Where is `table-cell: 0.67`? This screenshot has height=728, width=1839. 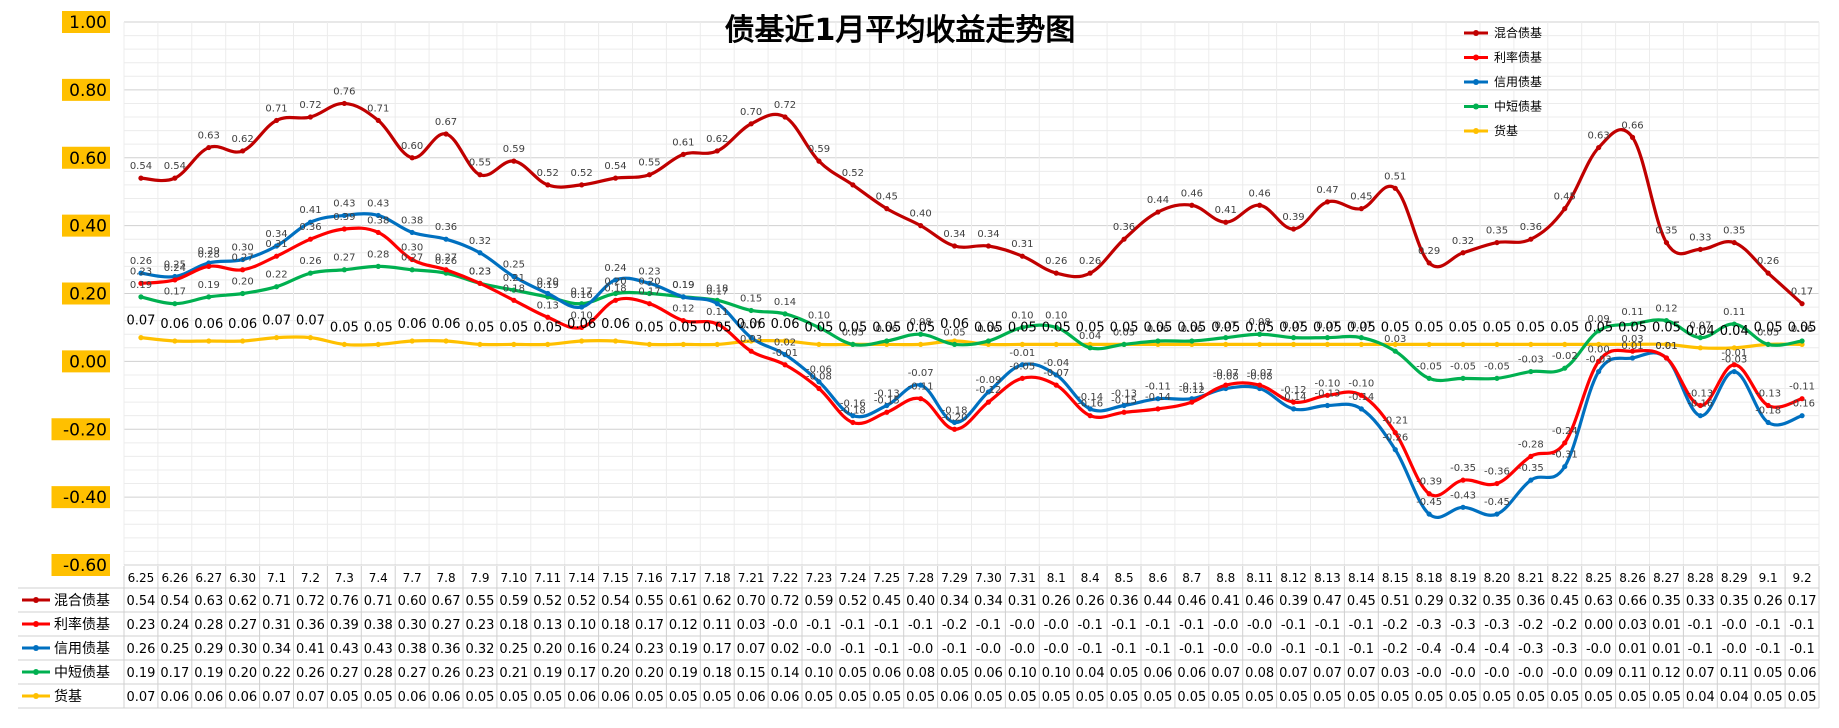 table-cell: 0.67 is located at coordinates (446, 601).